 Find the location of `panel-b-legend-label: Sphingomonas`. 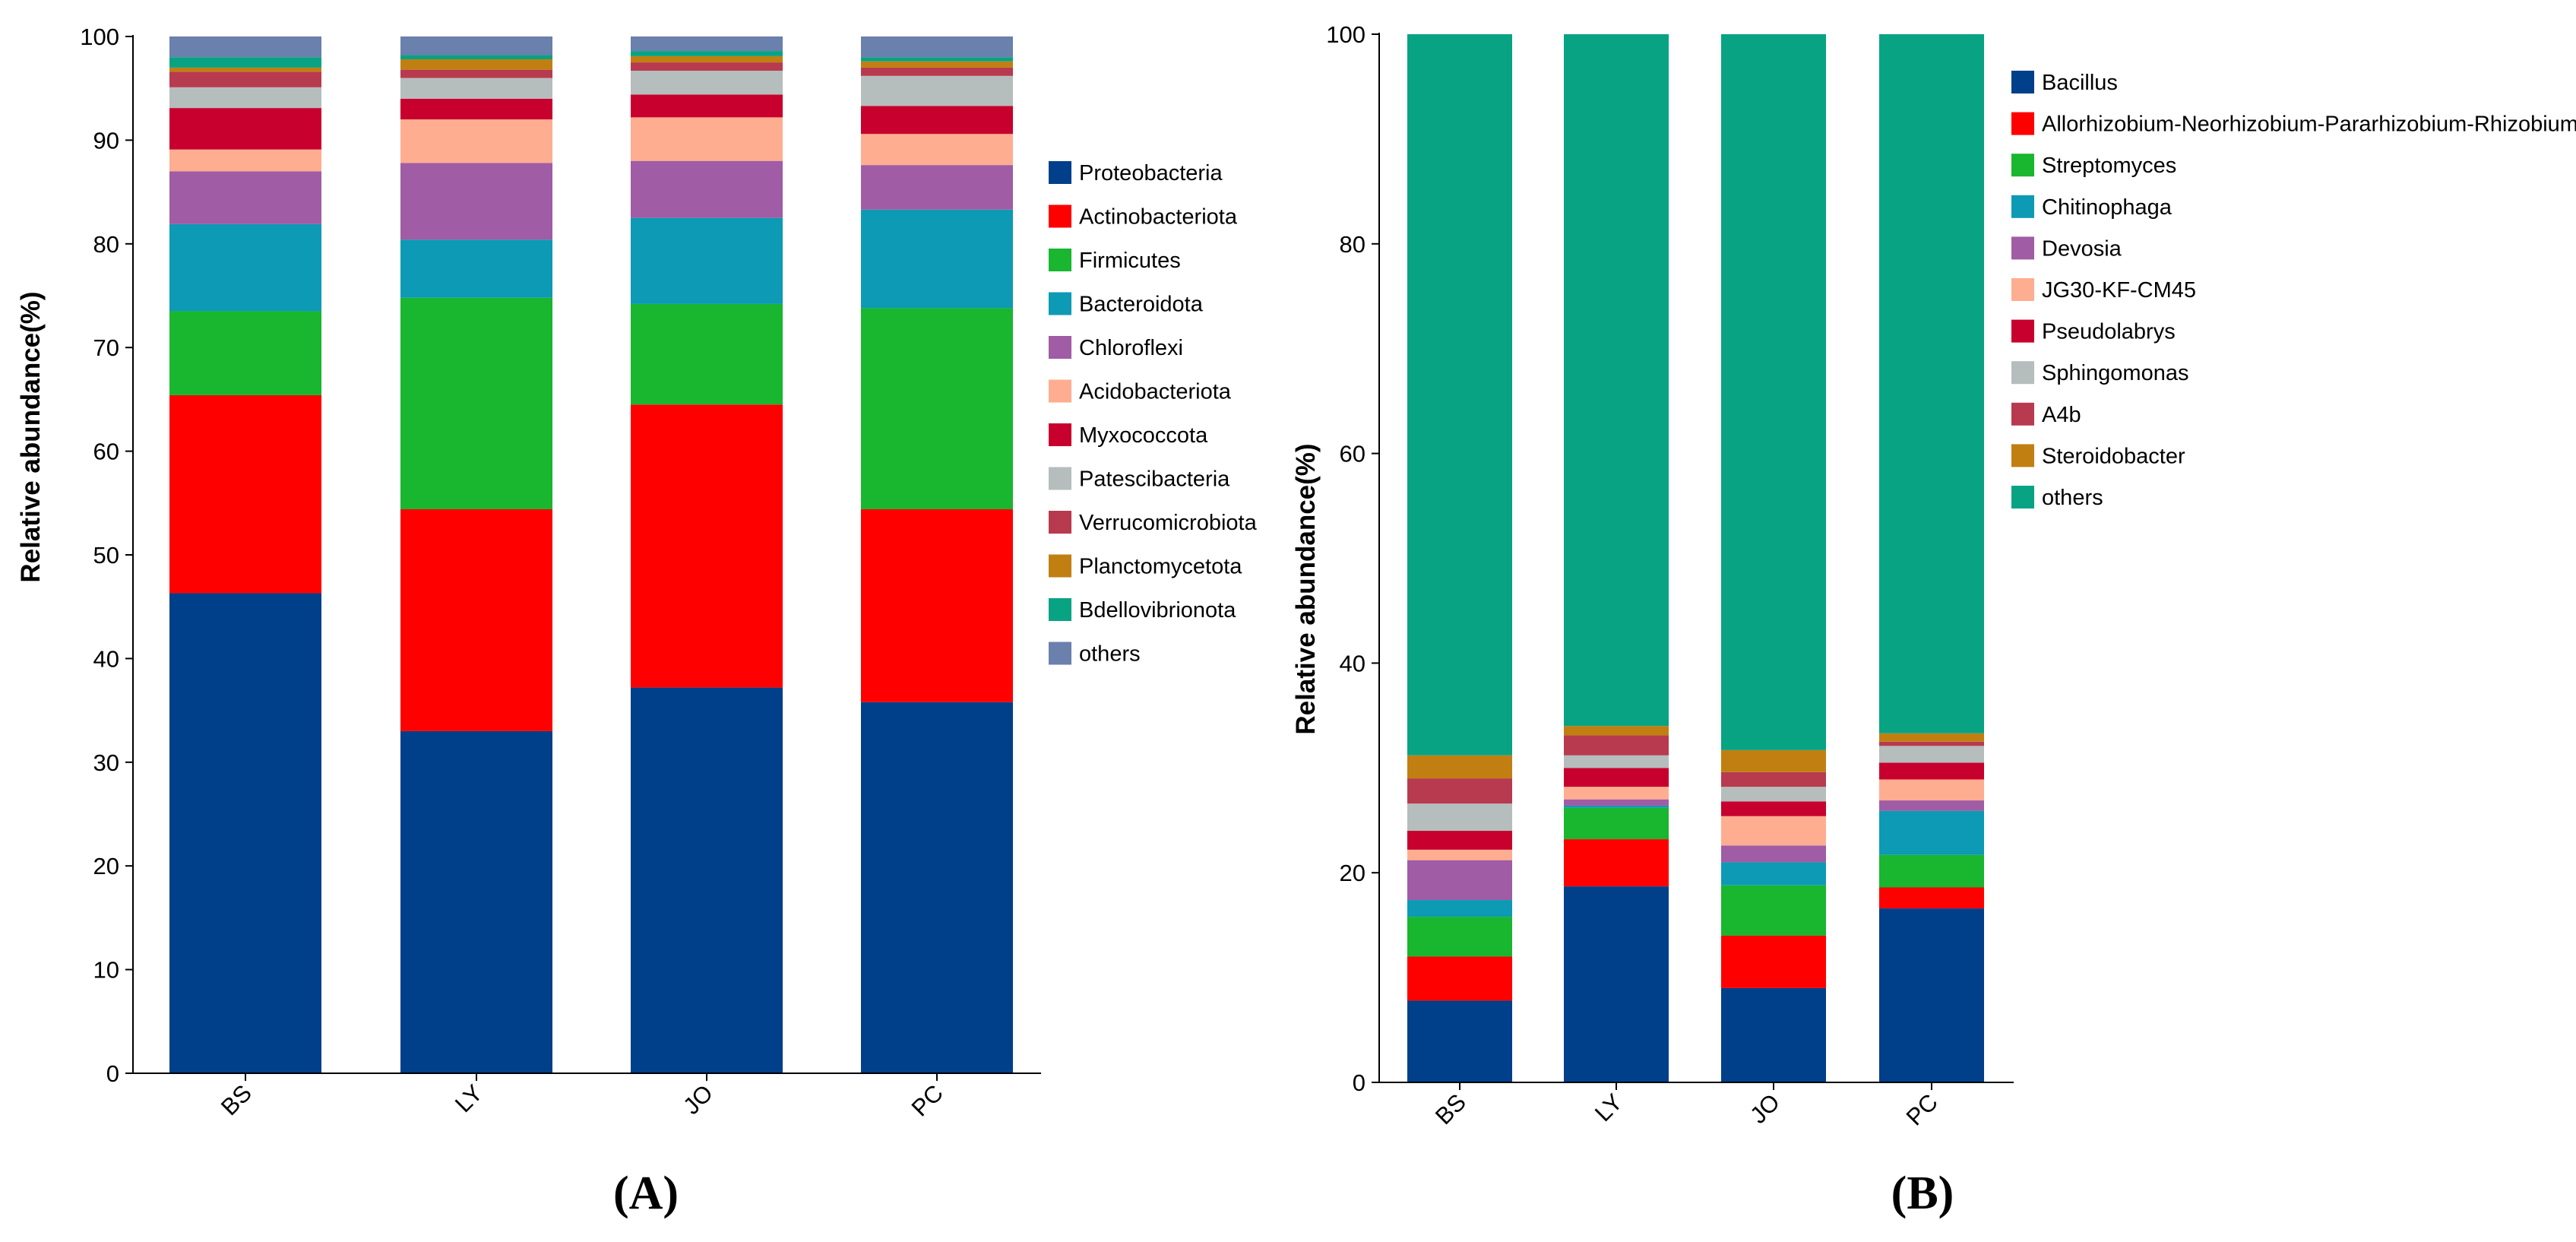

panel-b-legend-label: Sphingomonas is located at coordinates (2115, 373).